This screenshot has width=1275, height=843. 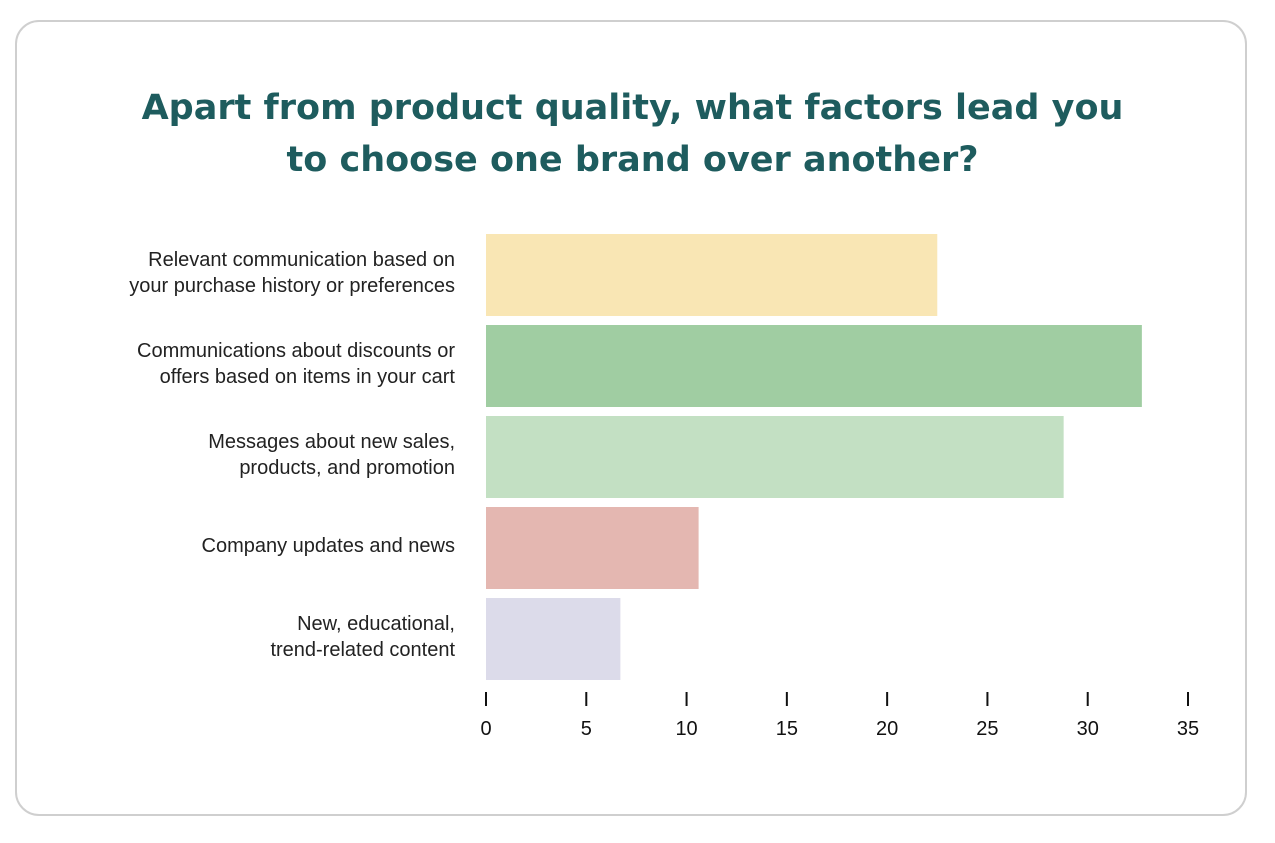 What do you see at coordinates (362, 650) in the screenshot?
I see `category-label-5-line-2: trend-related content` at bounding box center [362, 650].